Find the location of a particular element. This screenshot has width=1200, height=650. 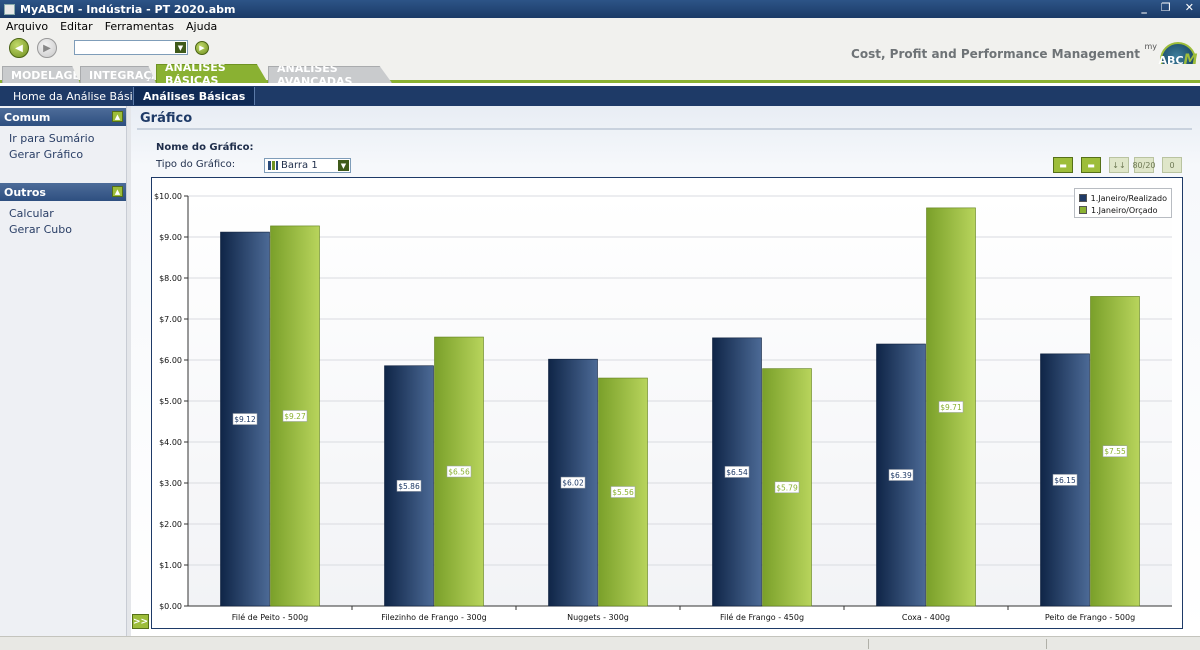

tab-modelagem: MODELAGEM is located at coordinates (41, 74).